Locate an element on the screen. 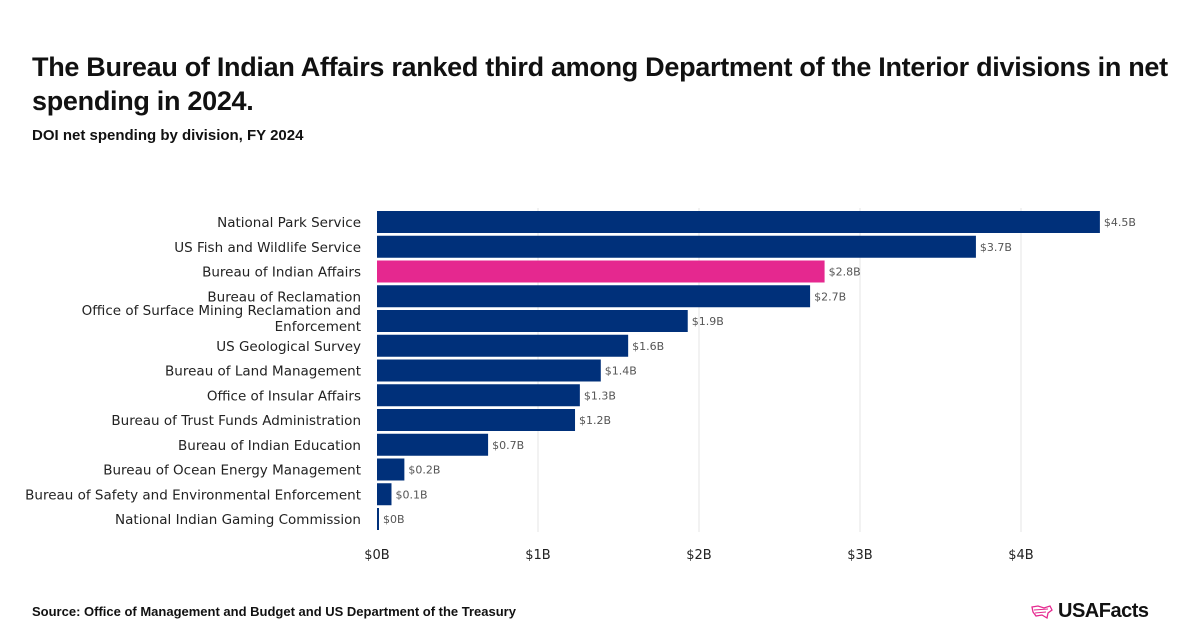 The width and height of the screenshot is (1200, 628). category-label: National Park Service is located at coordinates (289, 223).